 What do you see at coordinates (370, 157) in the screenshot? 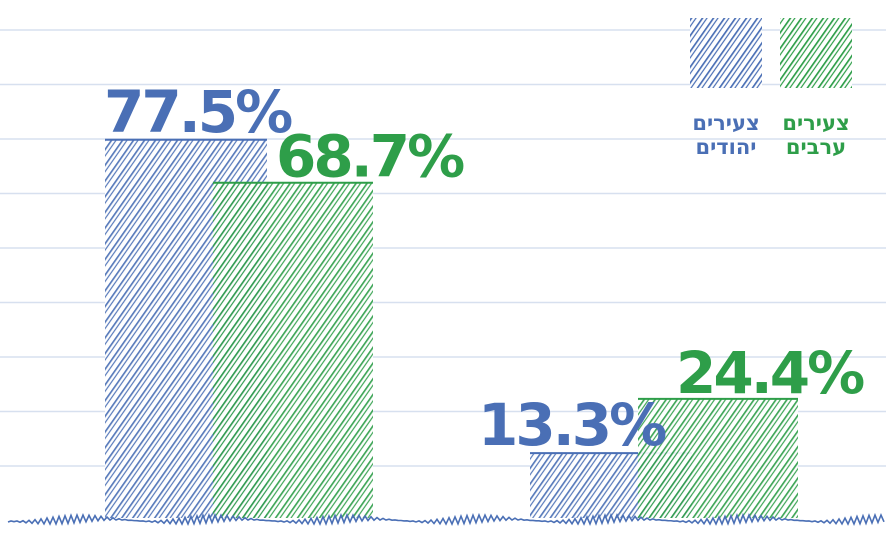
I see `value-label: 68.7%` at bounding box center [370, 157].